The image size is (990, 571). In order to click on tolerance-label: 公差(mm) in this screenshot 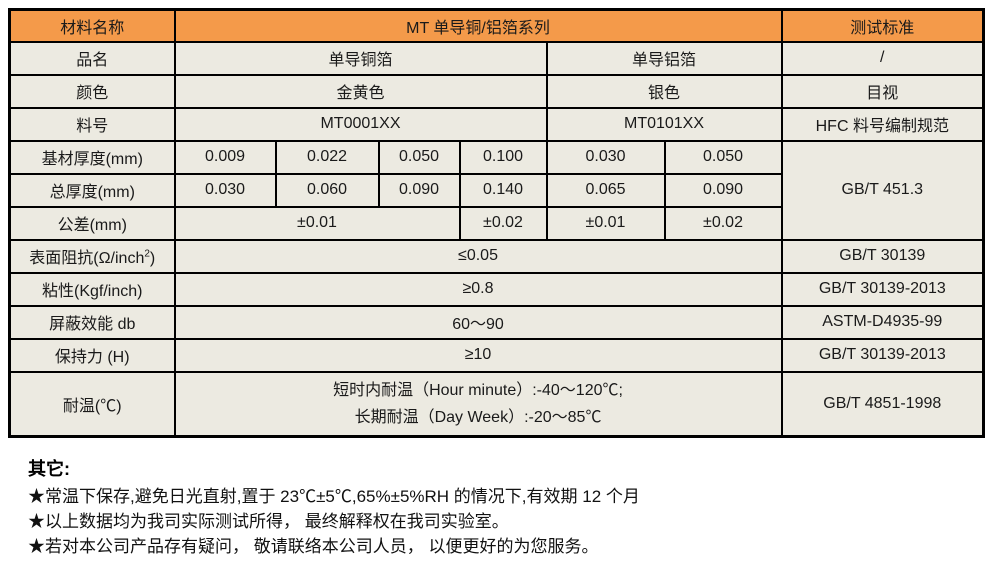, I will do `click(92, 223)`.